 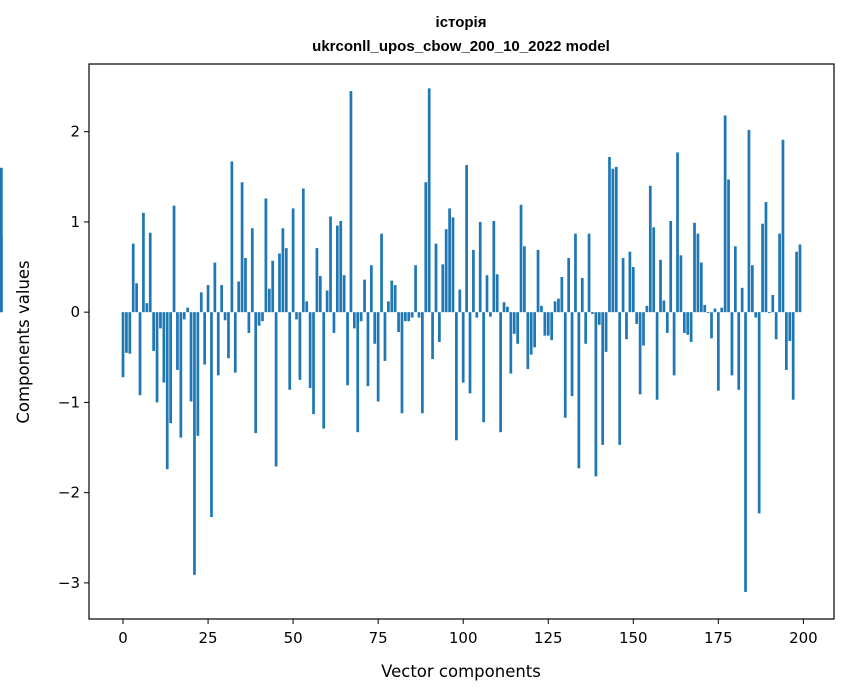 I want to click on x-tick-label: 125, so click(x=548, y=638).